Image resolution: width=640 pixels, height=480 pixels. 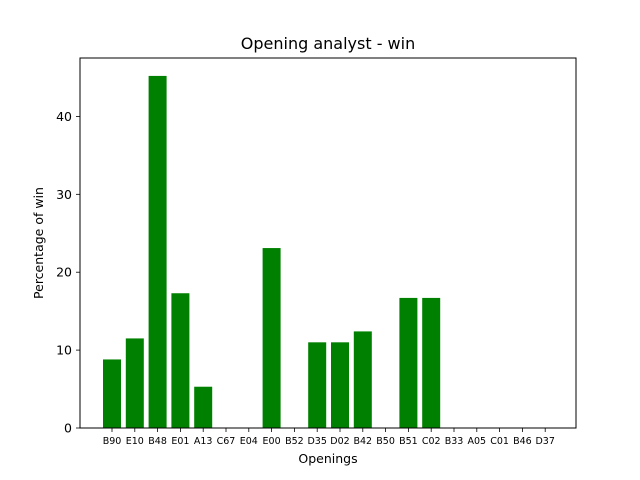 I want to click on x-tick-label: A13, so click(x=203, y=441).